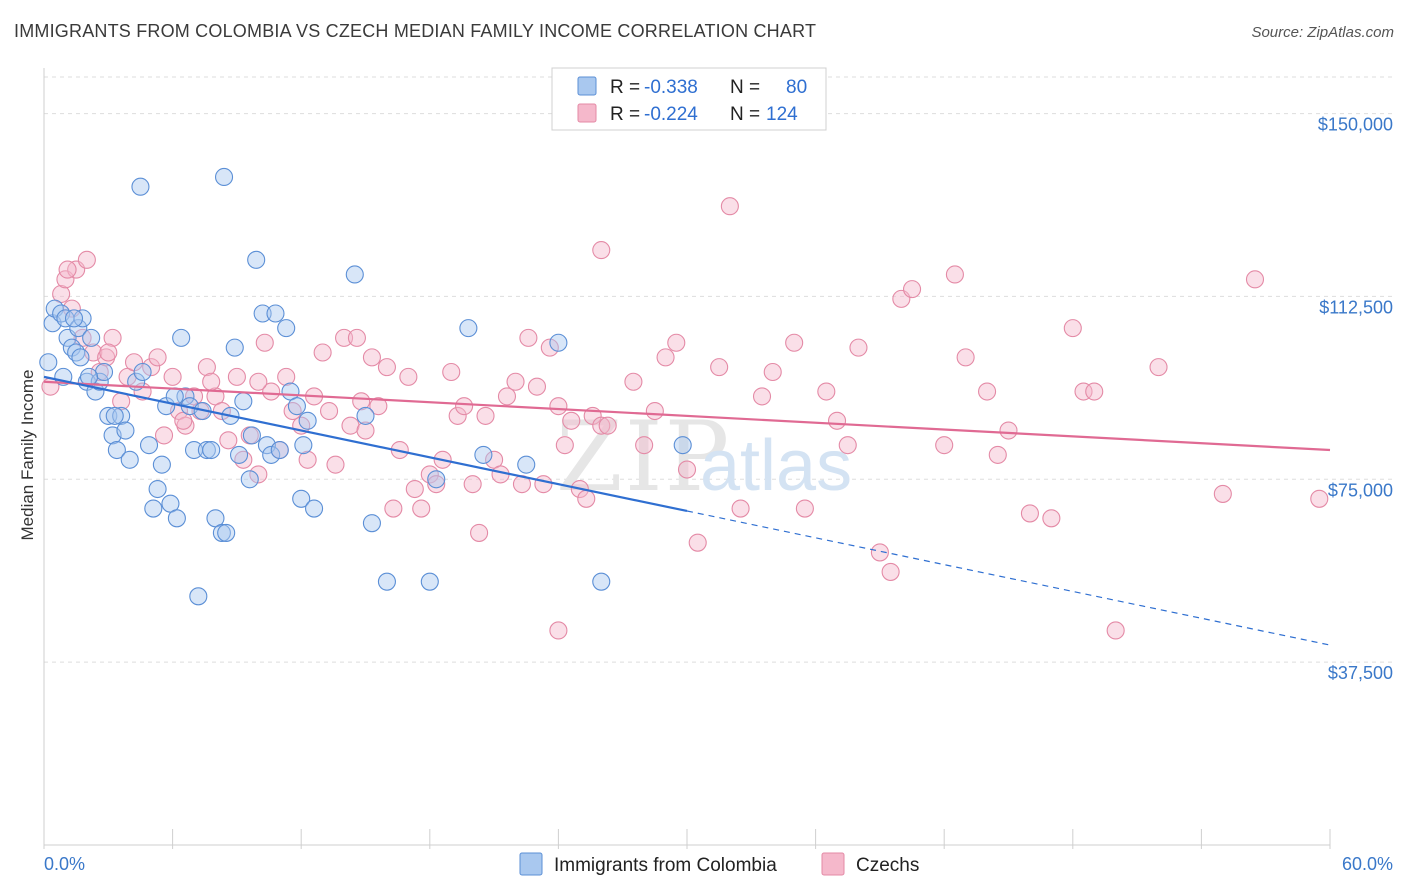 Image resolution: width=1406 pixels, height=892 pixels. Describe the element at coordinates (689, 99) in the screenshot. I see `legend-top: R = -0.338 N = 80 R = -0.224 N = 124` at that location.